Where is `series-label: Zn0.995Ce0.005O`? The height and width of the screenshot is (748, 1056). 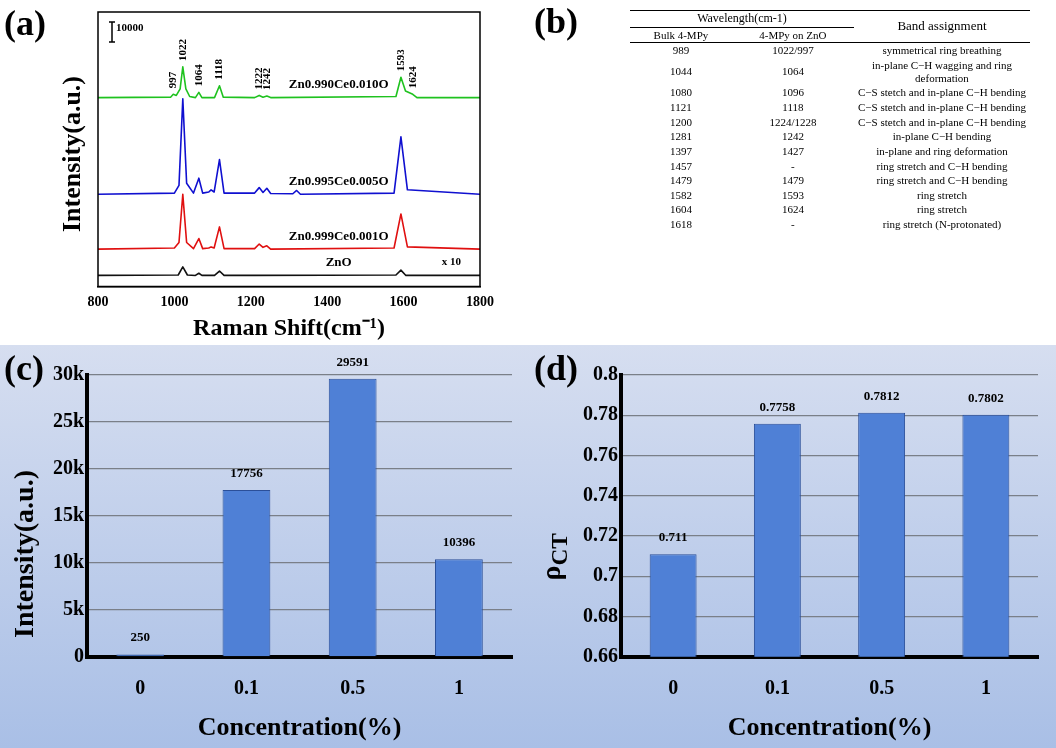 series-label: Zn0.995Ce0.005O is located at coordinates (338, 181).